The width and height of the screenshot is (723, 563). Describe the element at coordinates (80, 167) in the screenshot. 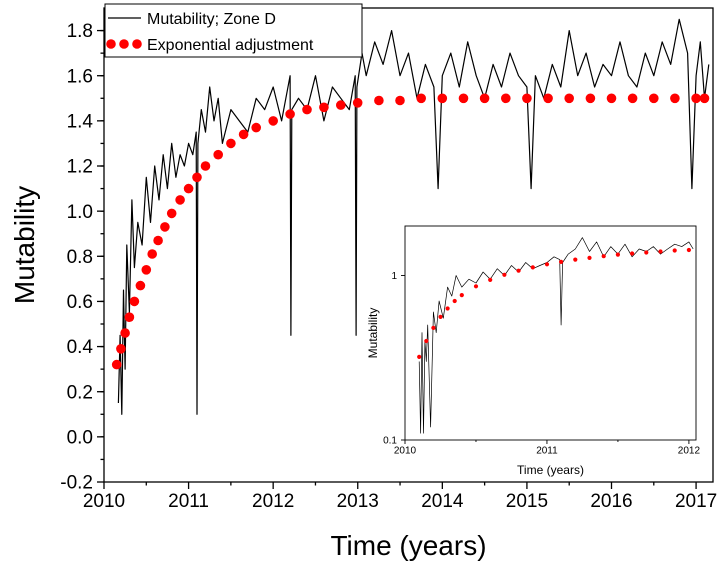

I see `main-y-tick-label: 1.2` at that location.